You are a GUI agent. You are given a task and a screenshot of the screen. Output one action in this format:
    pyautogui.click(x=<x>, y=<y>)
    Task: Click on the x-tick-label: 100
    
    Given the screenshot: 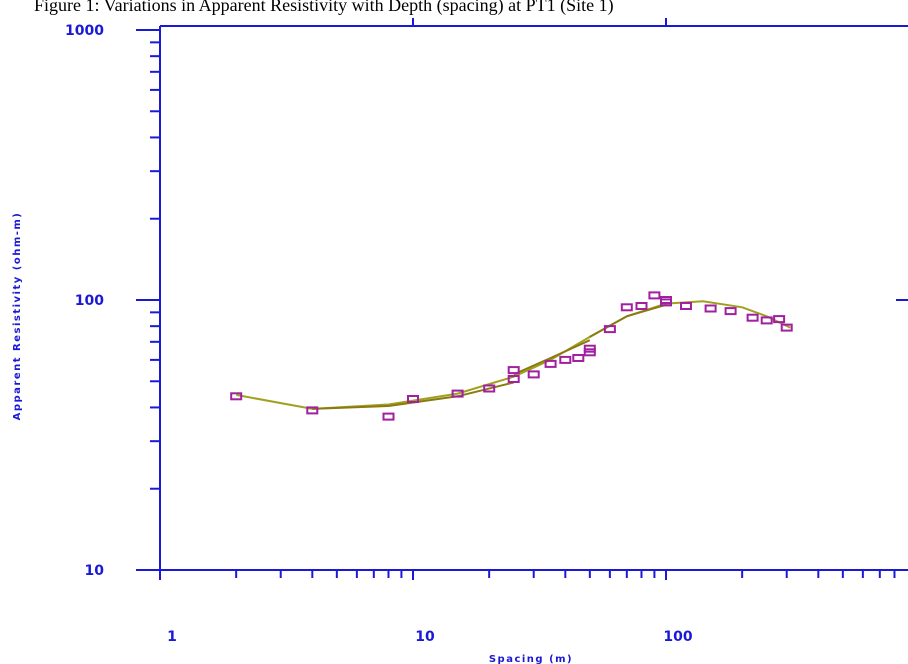 What is the action you would take?
    pyautogui.click(x=677, y=637)
    